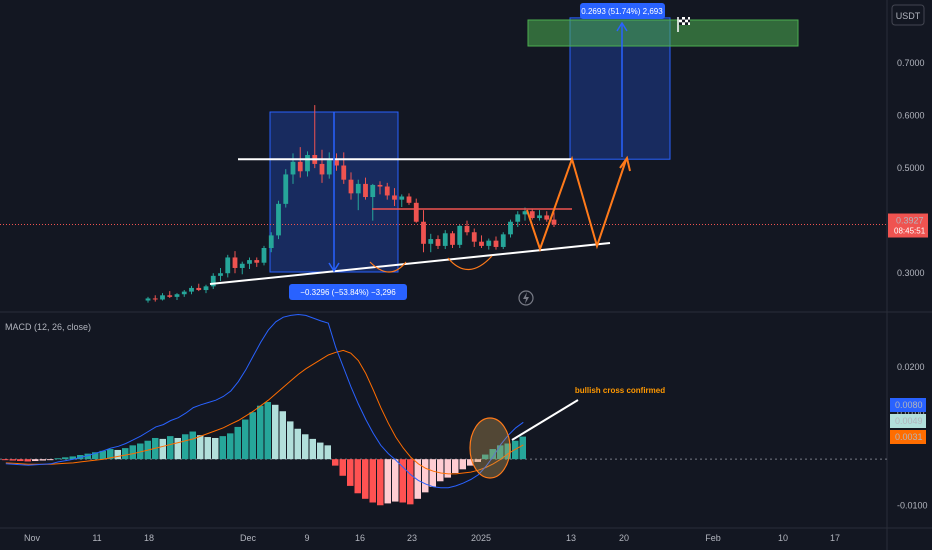  Describe the element at coordinates (911, 413) in the screenshot. I see `macd-tick-label: 0.0100` at that location.